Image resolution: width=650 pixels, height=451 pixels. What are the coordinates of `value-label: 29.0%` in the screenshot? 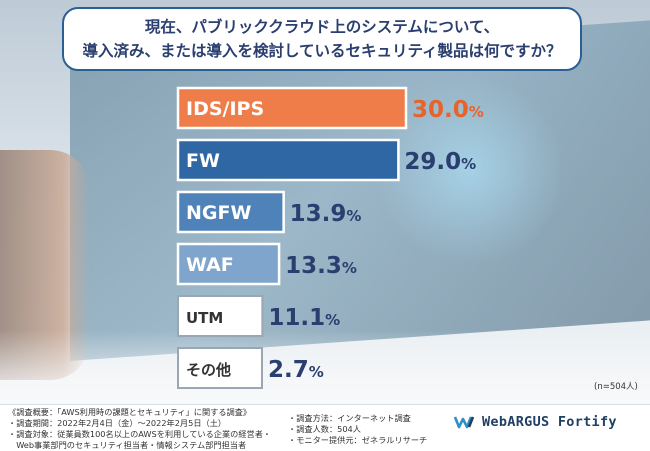 It's located at (440, 162).